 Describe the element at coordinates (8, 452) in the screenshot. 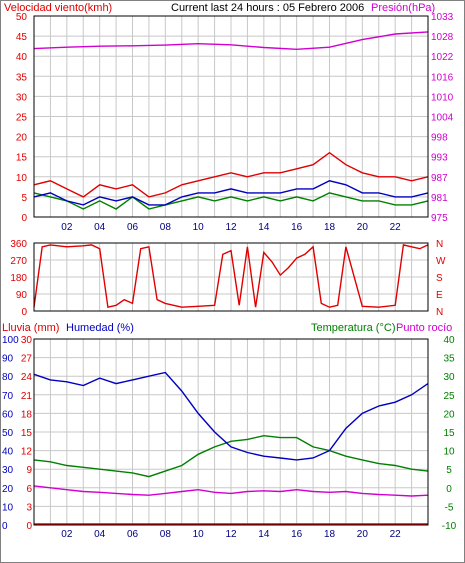

I see `humidity-y-tick-label: 40` at that location.